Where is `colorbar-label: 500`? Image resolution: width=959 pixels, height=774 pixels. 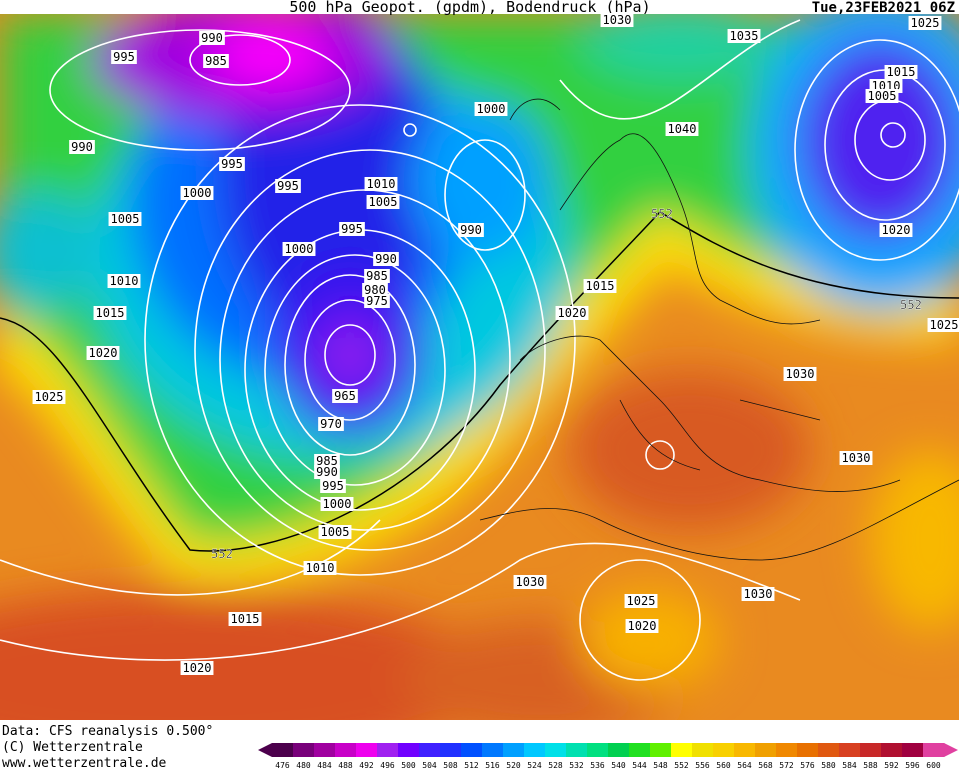 colorbar-label: 500 is located at coordinates (408, 765).